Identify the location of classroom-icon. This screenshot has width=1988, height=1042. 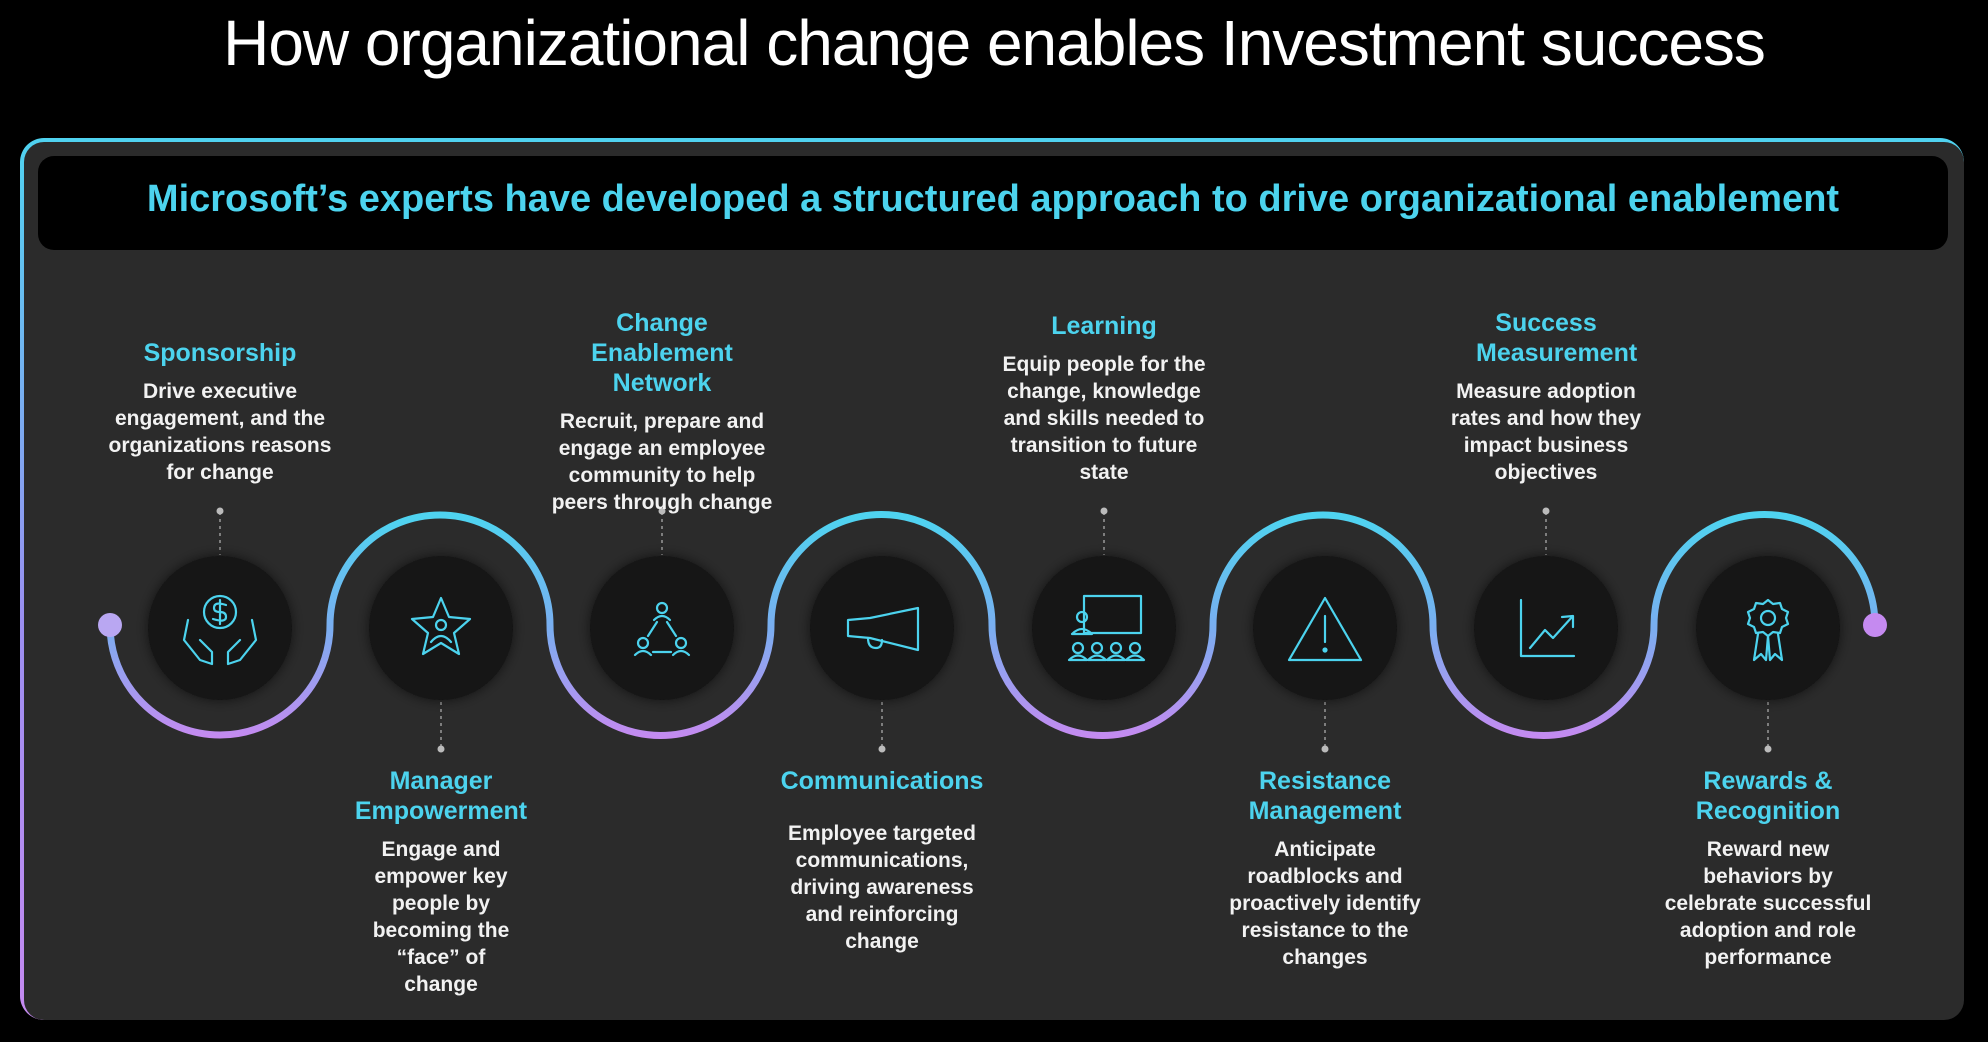
(1106, 628).